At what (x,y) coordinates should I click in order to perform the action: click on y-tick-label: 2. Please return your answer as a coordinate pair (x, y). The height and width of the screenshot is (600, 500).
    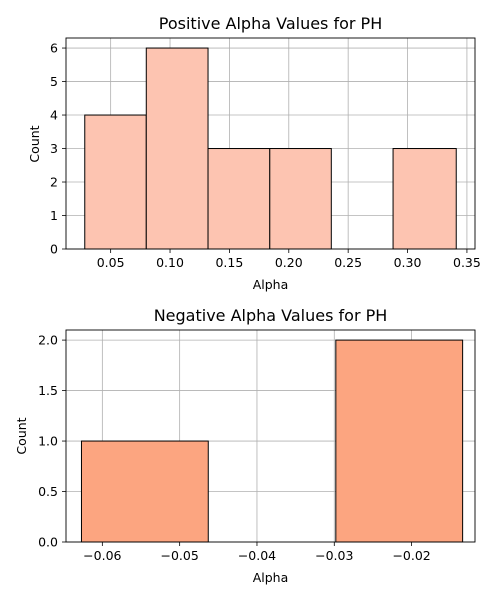
    Looking at the image, I should click on (54, 182).